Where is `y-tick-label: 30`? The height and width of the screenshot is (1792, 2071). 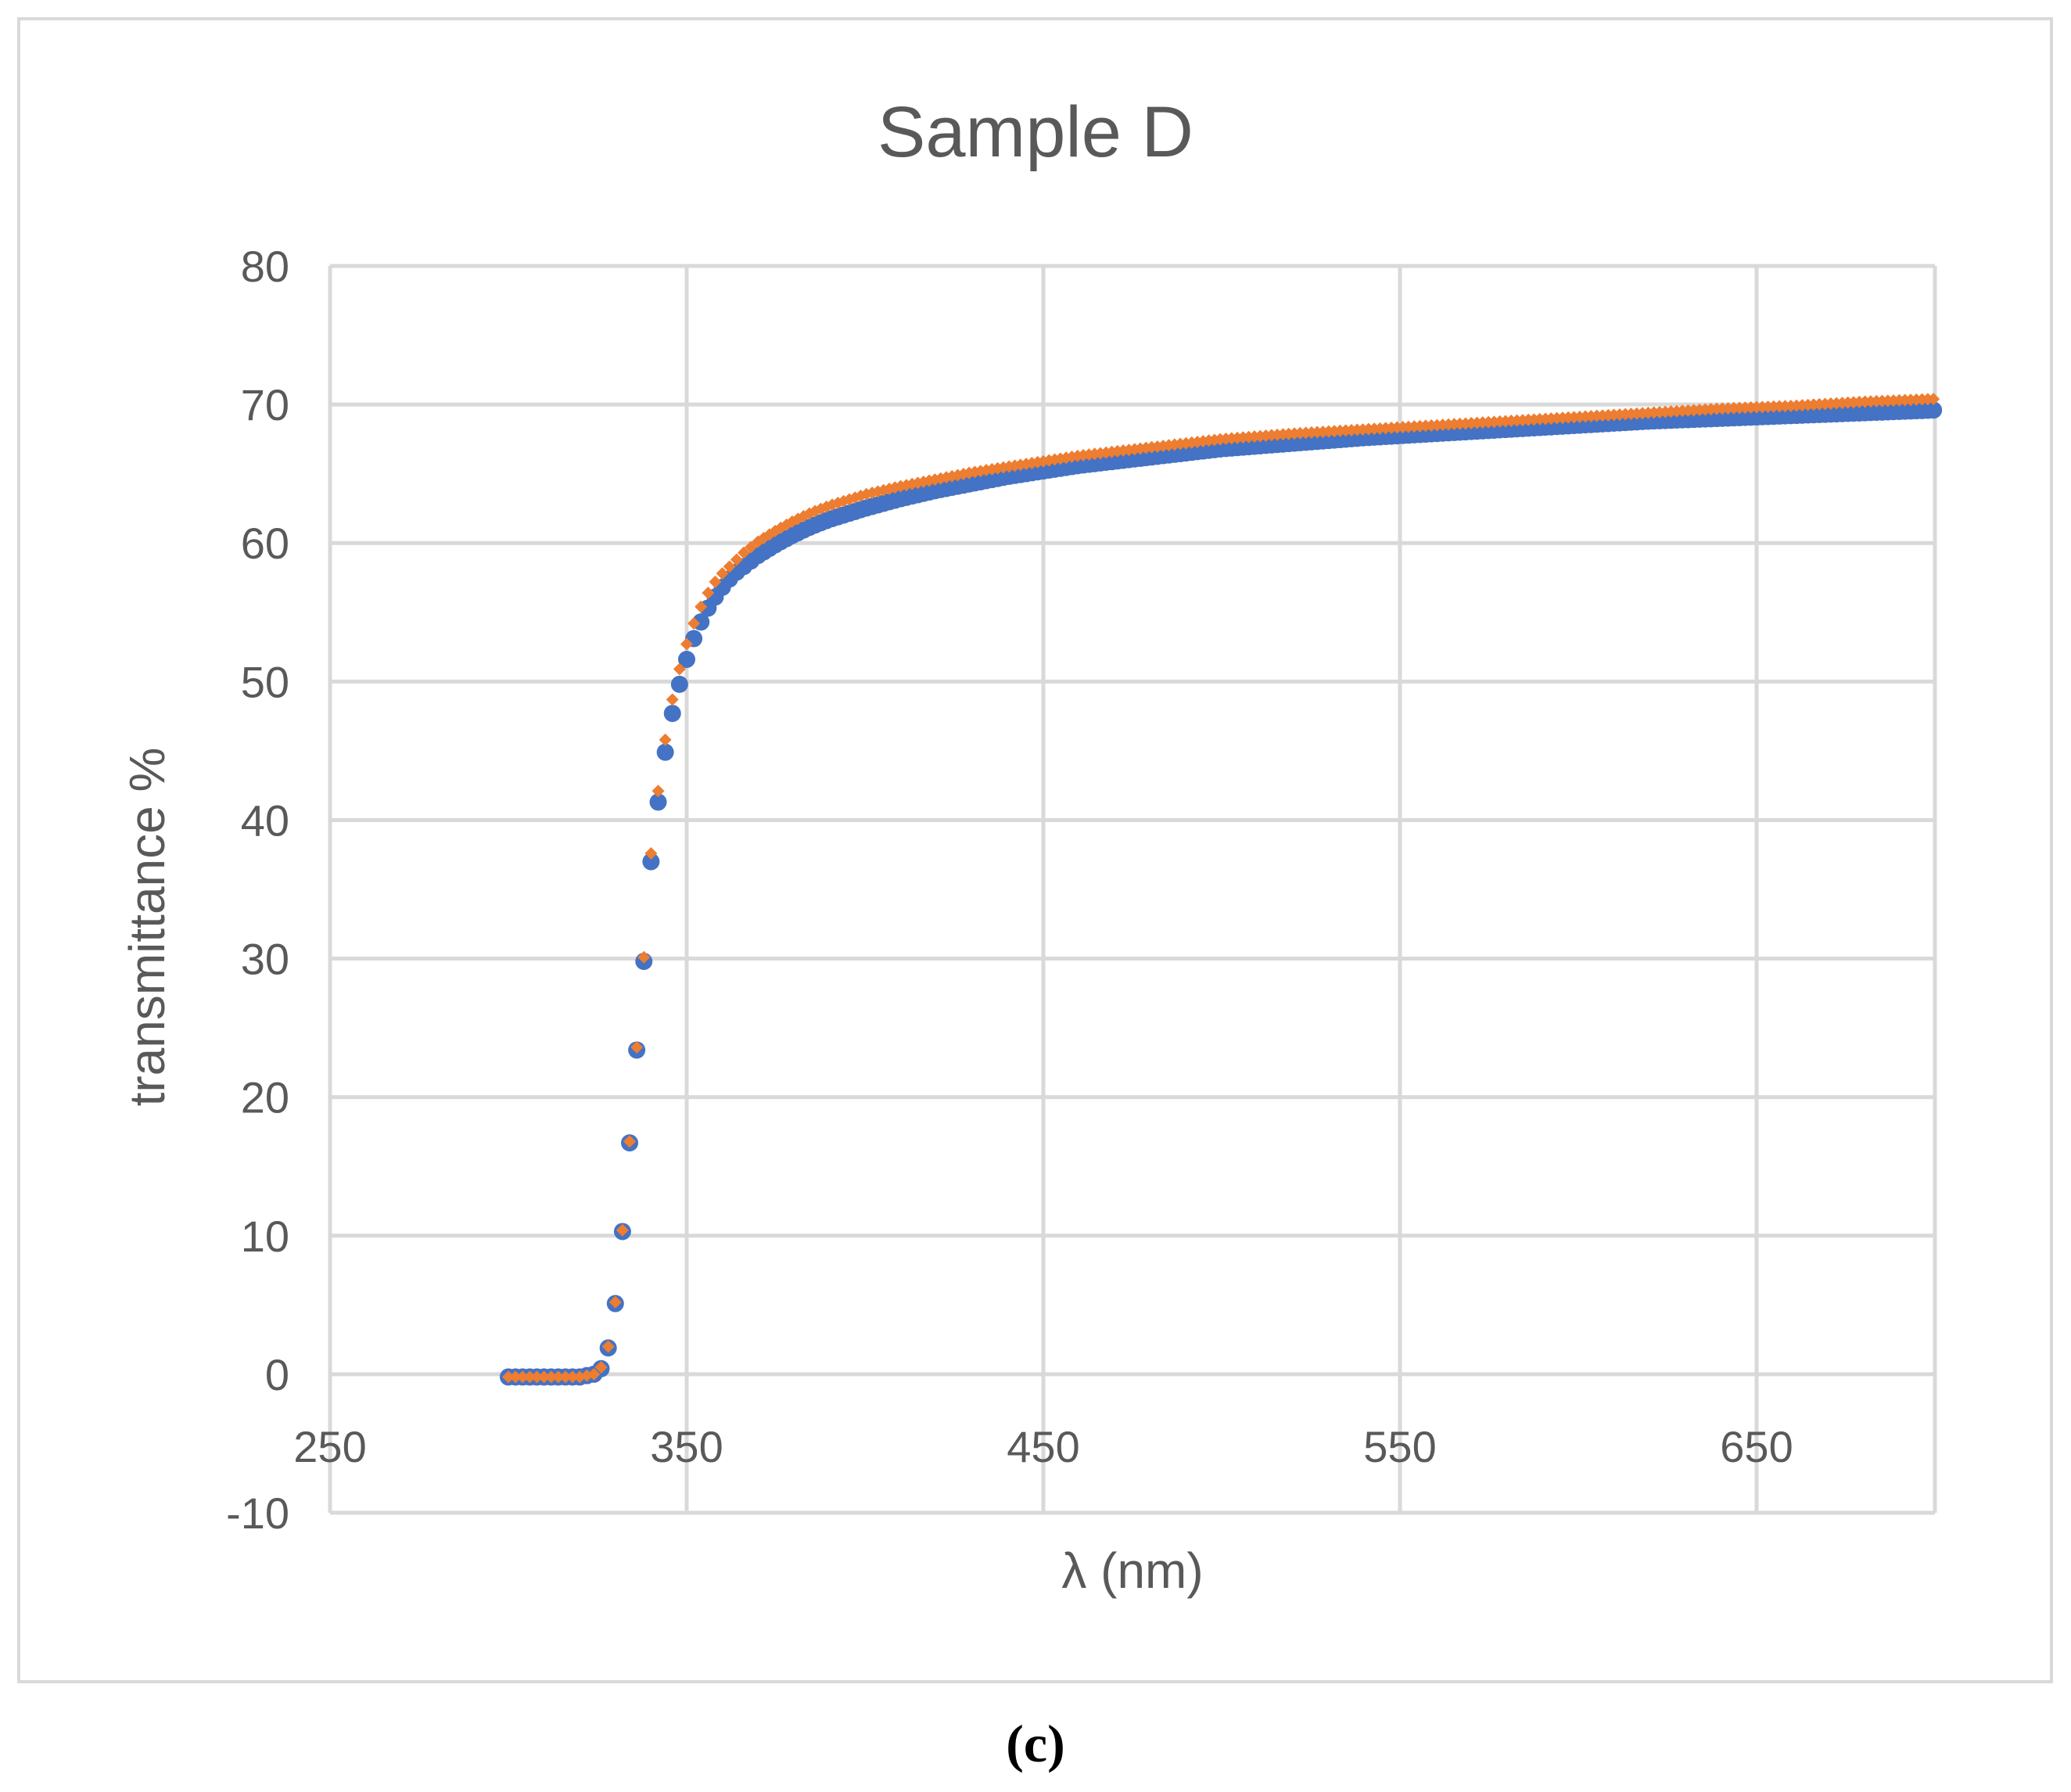
y-tick-label: 30 is located at coordinates (265, 959).